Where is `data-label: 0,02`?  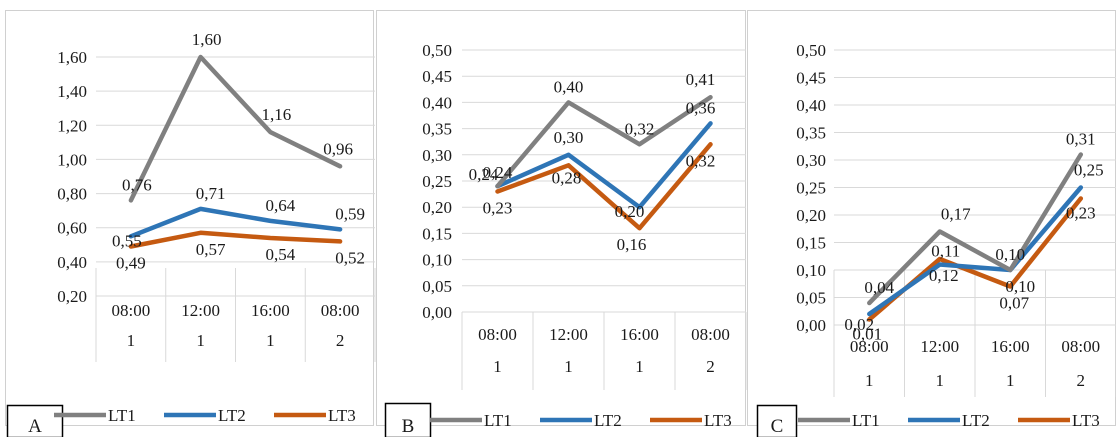
data-label: 0,02 is located at coordinates (859, 324).